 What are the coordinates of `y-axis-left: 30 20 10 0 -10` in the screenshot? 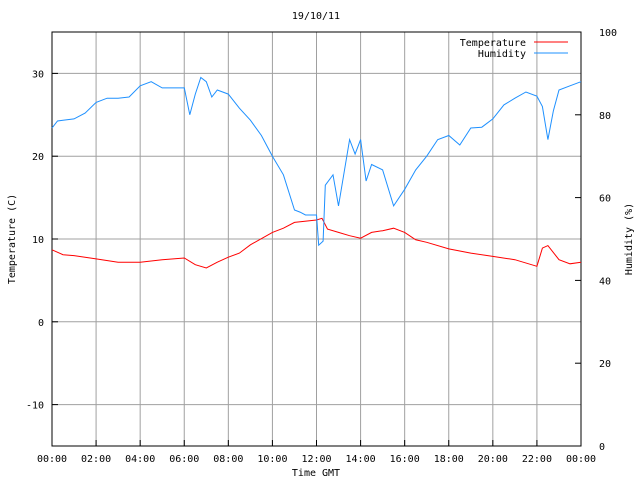 It's located at (42, 240).